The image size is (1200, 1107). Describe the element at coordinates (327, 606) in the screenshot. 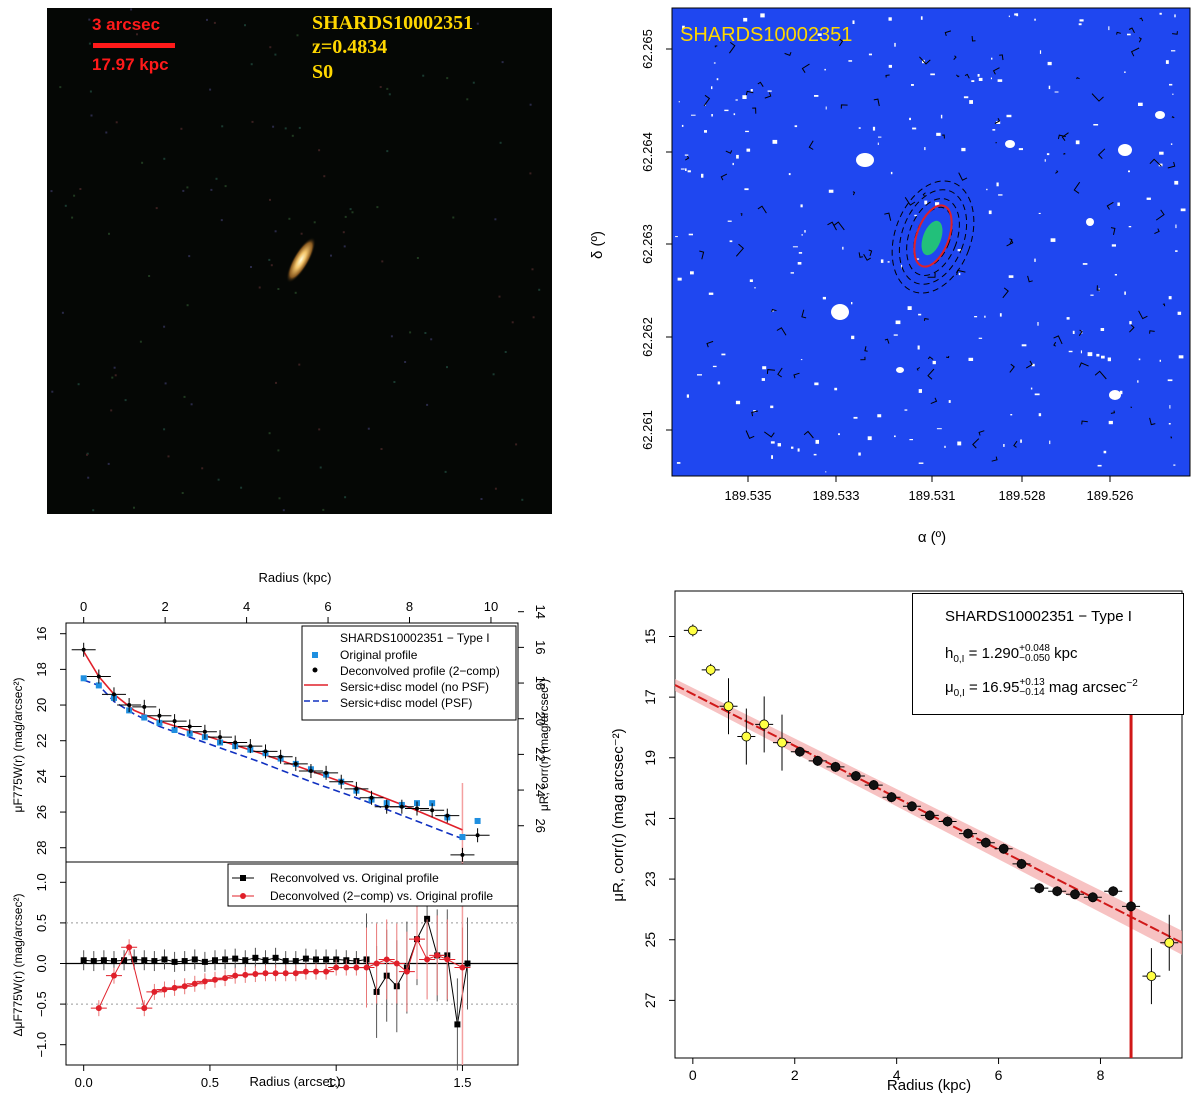

I see `top-tick-label: 6` at that location.